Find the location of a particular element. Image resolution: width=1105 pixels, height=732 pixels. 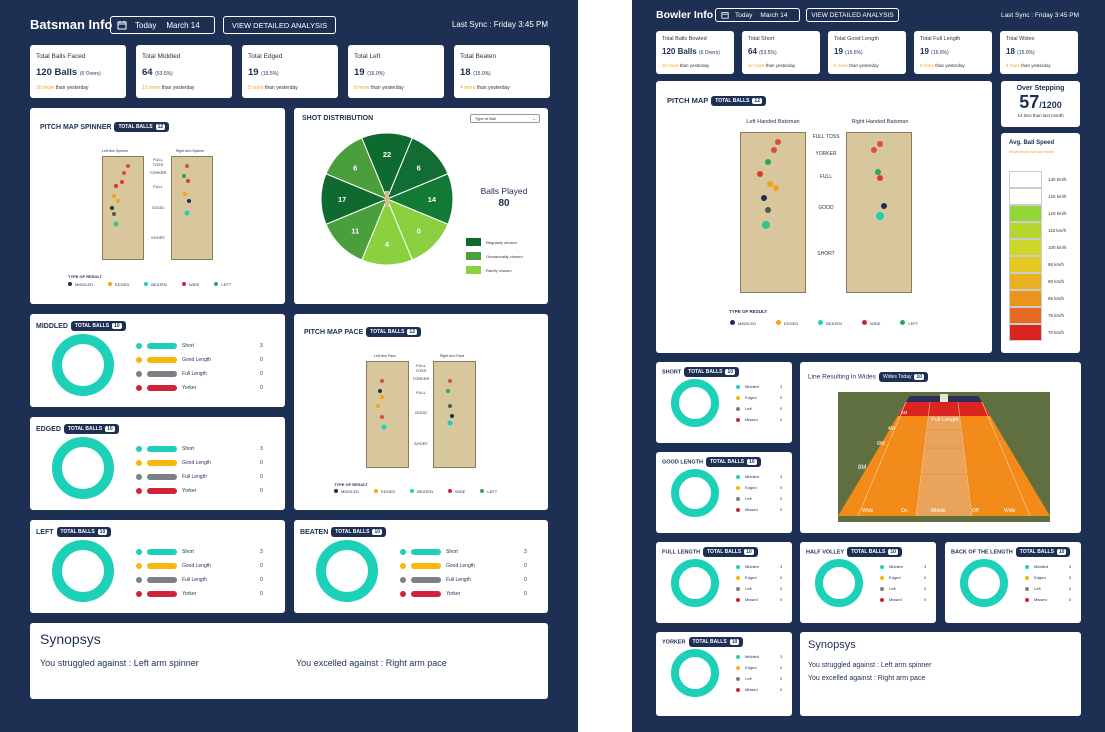

balls-played-value: 80 is located at coordinates (504, 203).